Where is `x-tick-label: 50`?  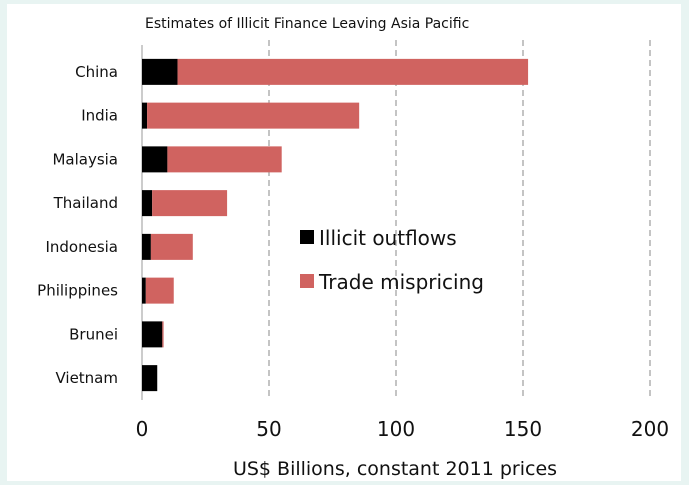
x-tick-label: 50 is located at coordinates (268, 429).